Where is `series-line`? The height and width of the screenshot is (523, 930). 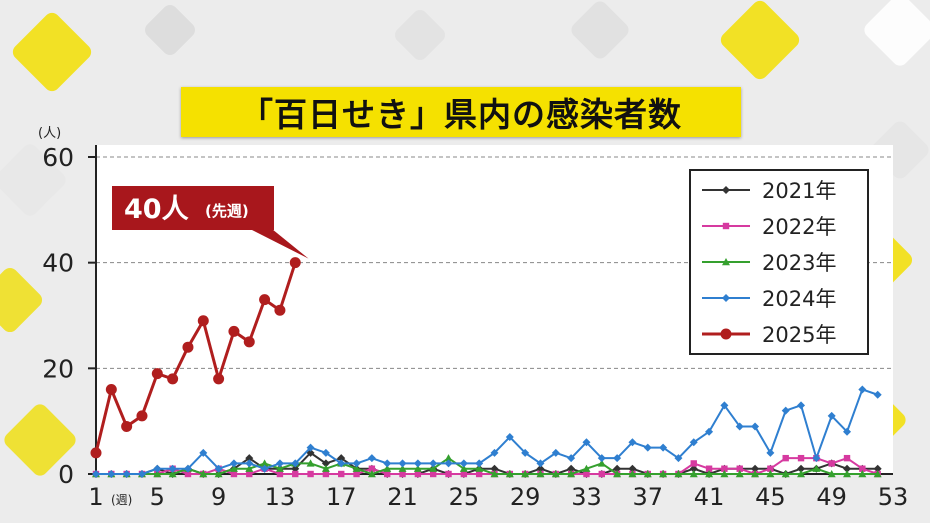 series-line is located at coordinates (487, 466).